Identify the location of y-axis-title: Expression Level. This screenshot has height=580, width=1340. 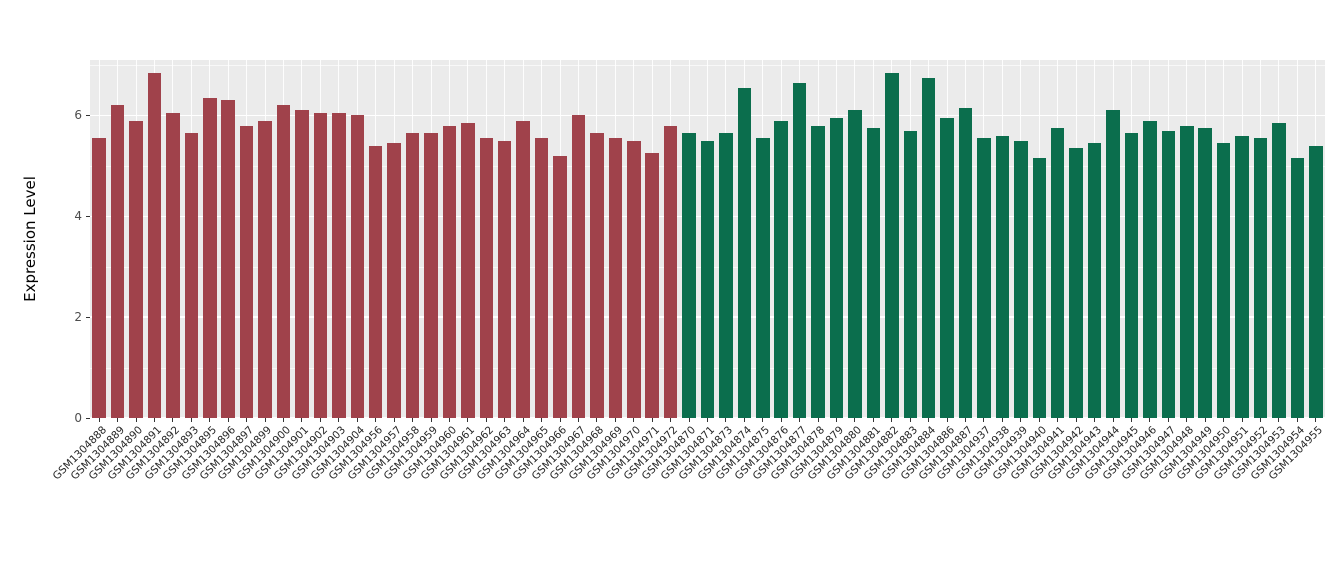
(30, 239).